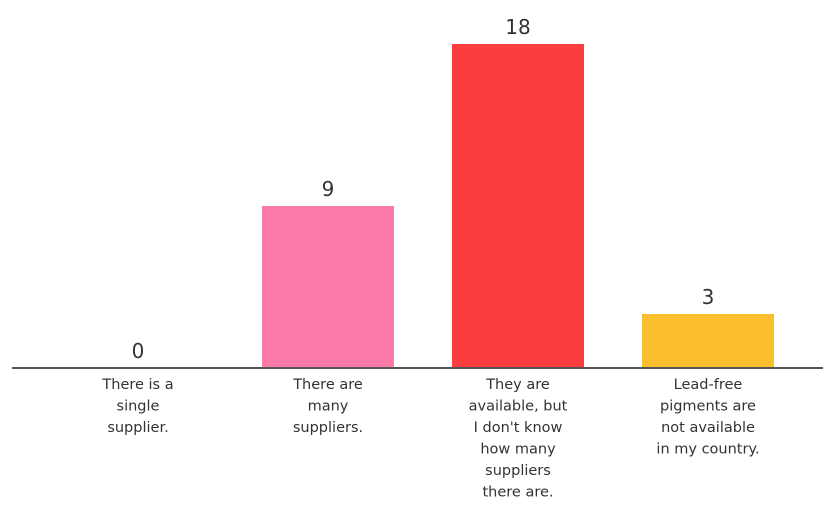 The image size is (823, 515). Describe the element at coordinates (708, 385) in the screenshot. I see `category-label-3-line-0: Lead-free` at that location.